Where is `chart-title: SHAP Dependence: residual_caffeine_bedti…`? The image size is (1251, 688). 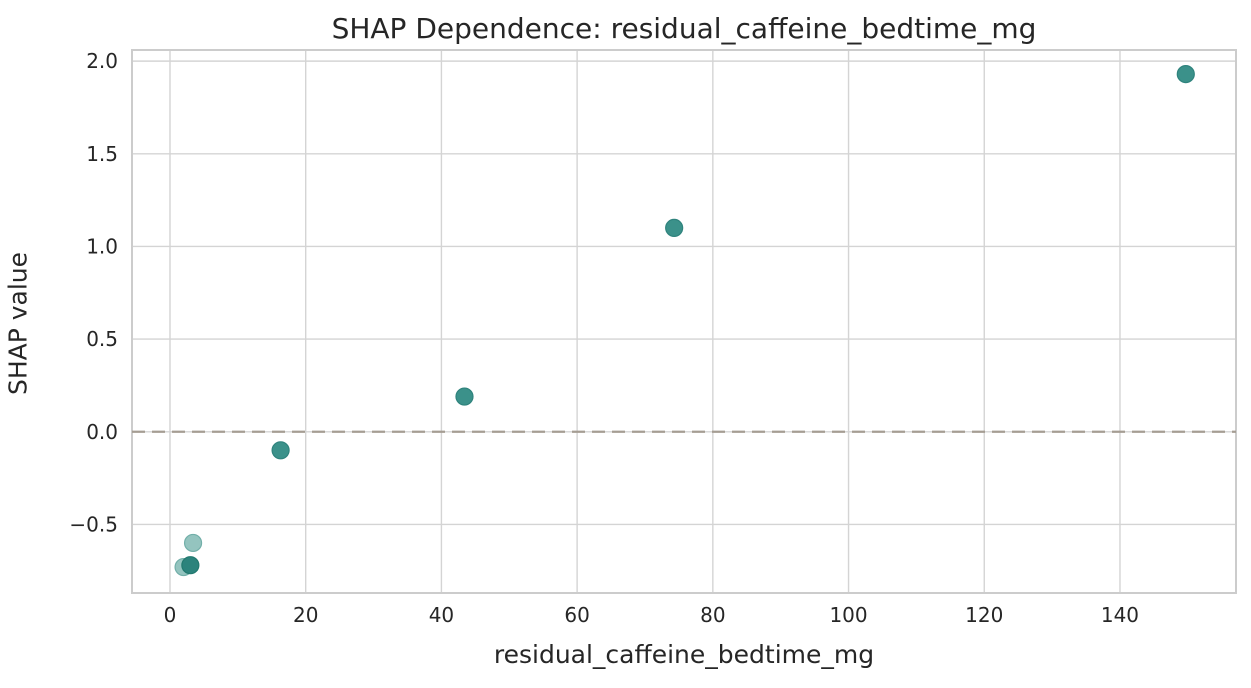
chart-title: SHAP Dependence: residual_caffeine_bedti… is located at coordinates (684, 28).